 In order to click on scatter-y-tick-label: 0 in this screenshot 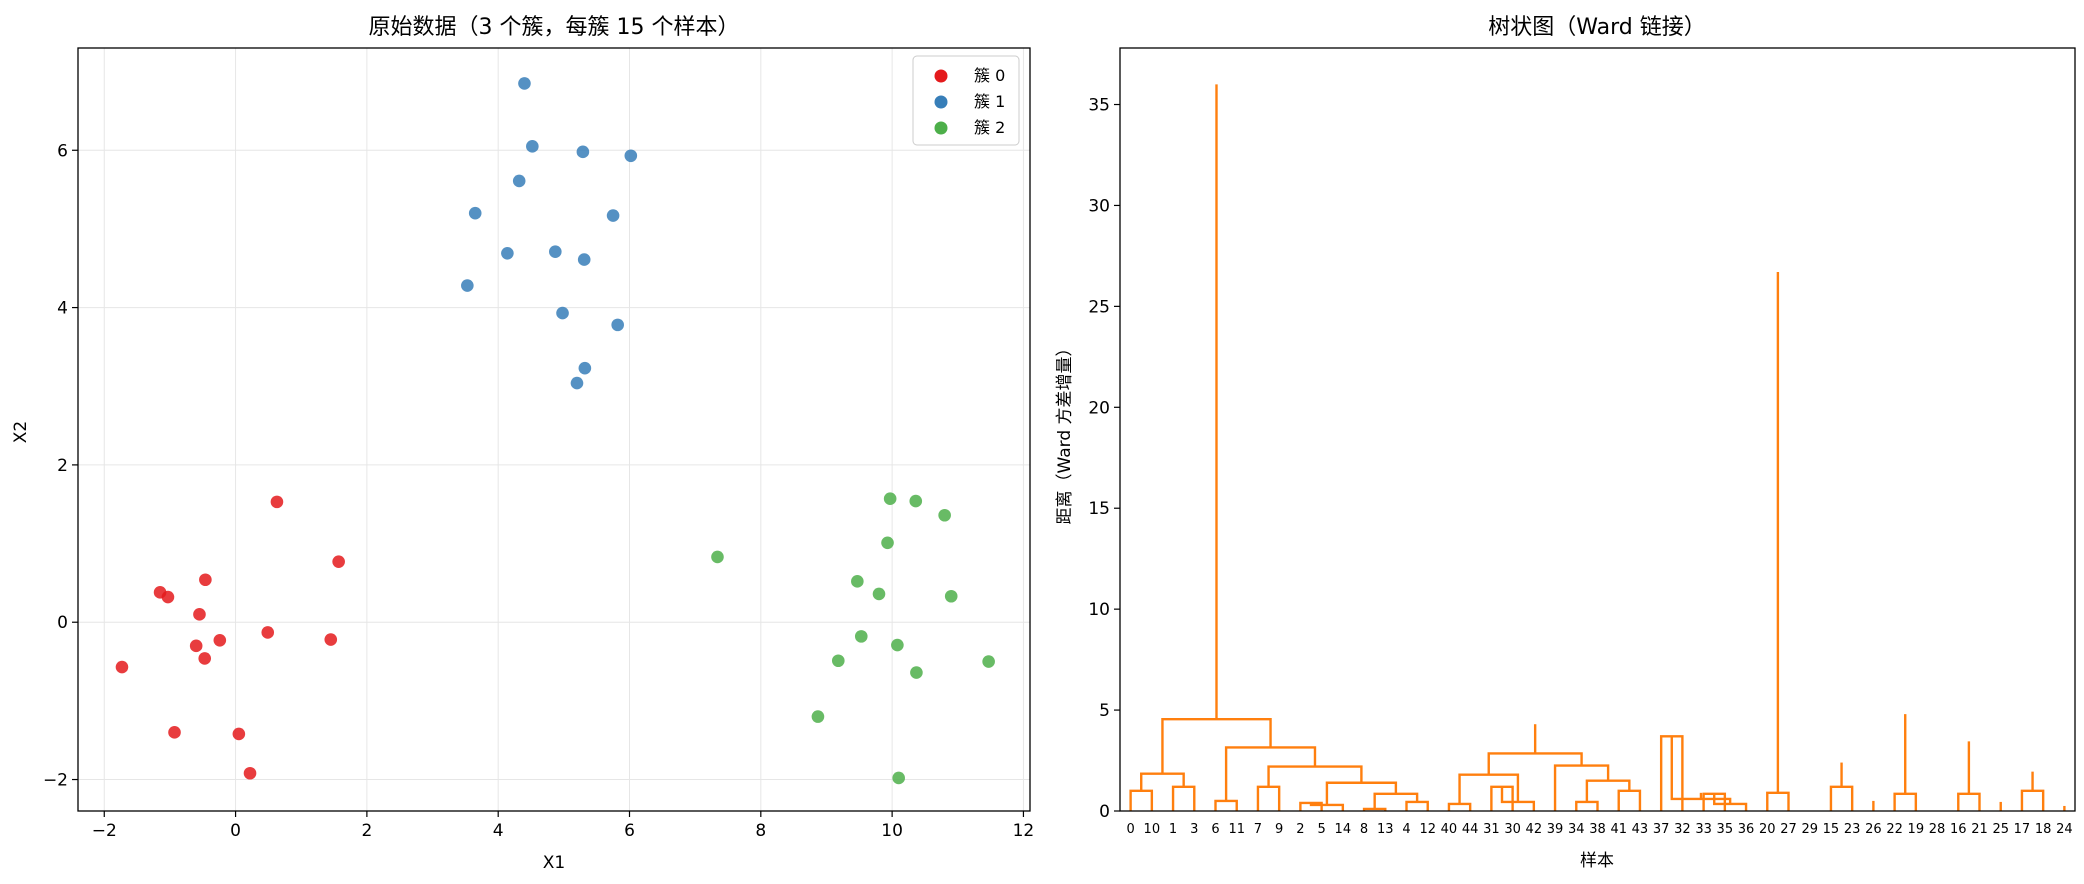, I will do `click(62, 623)`.